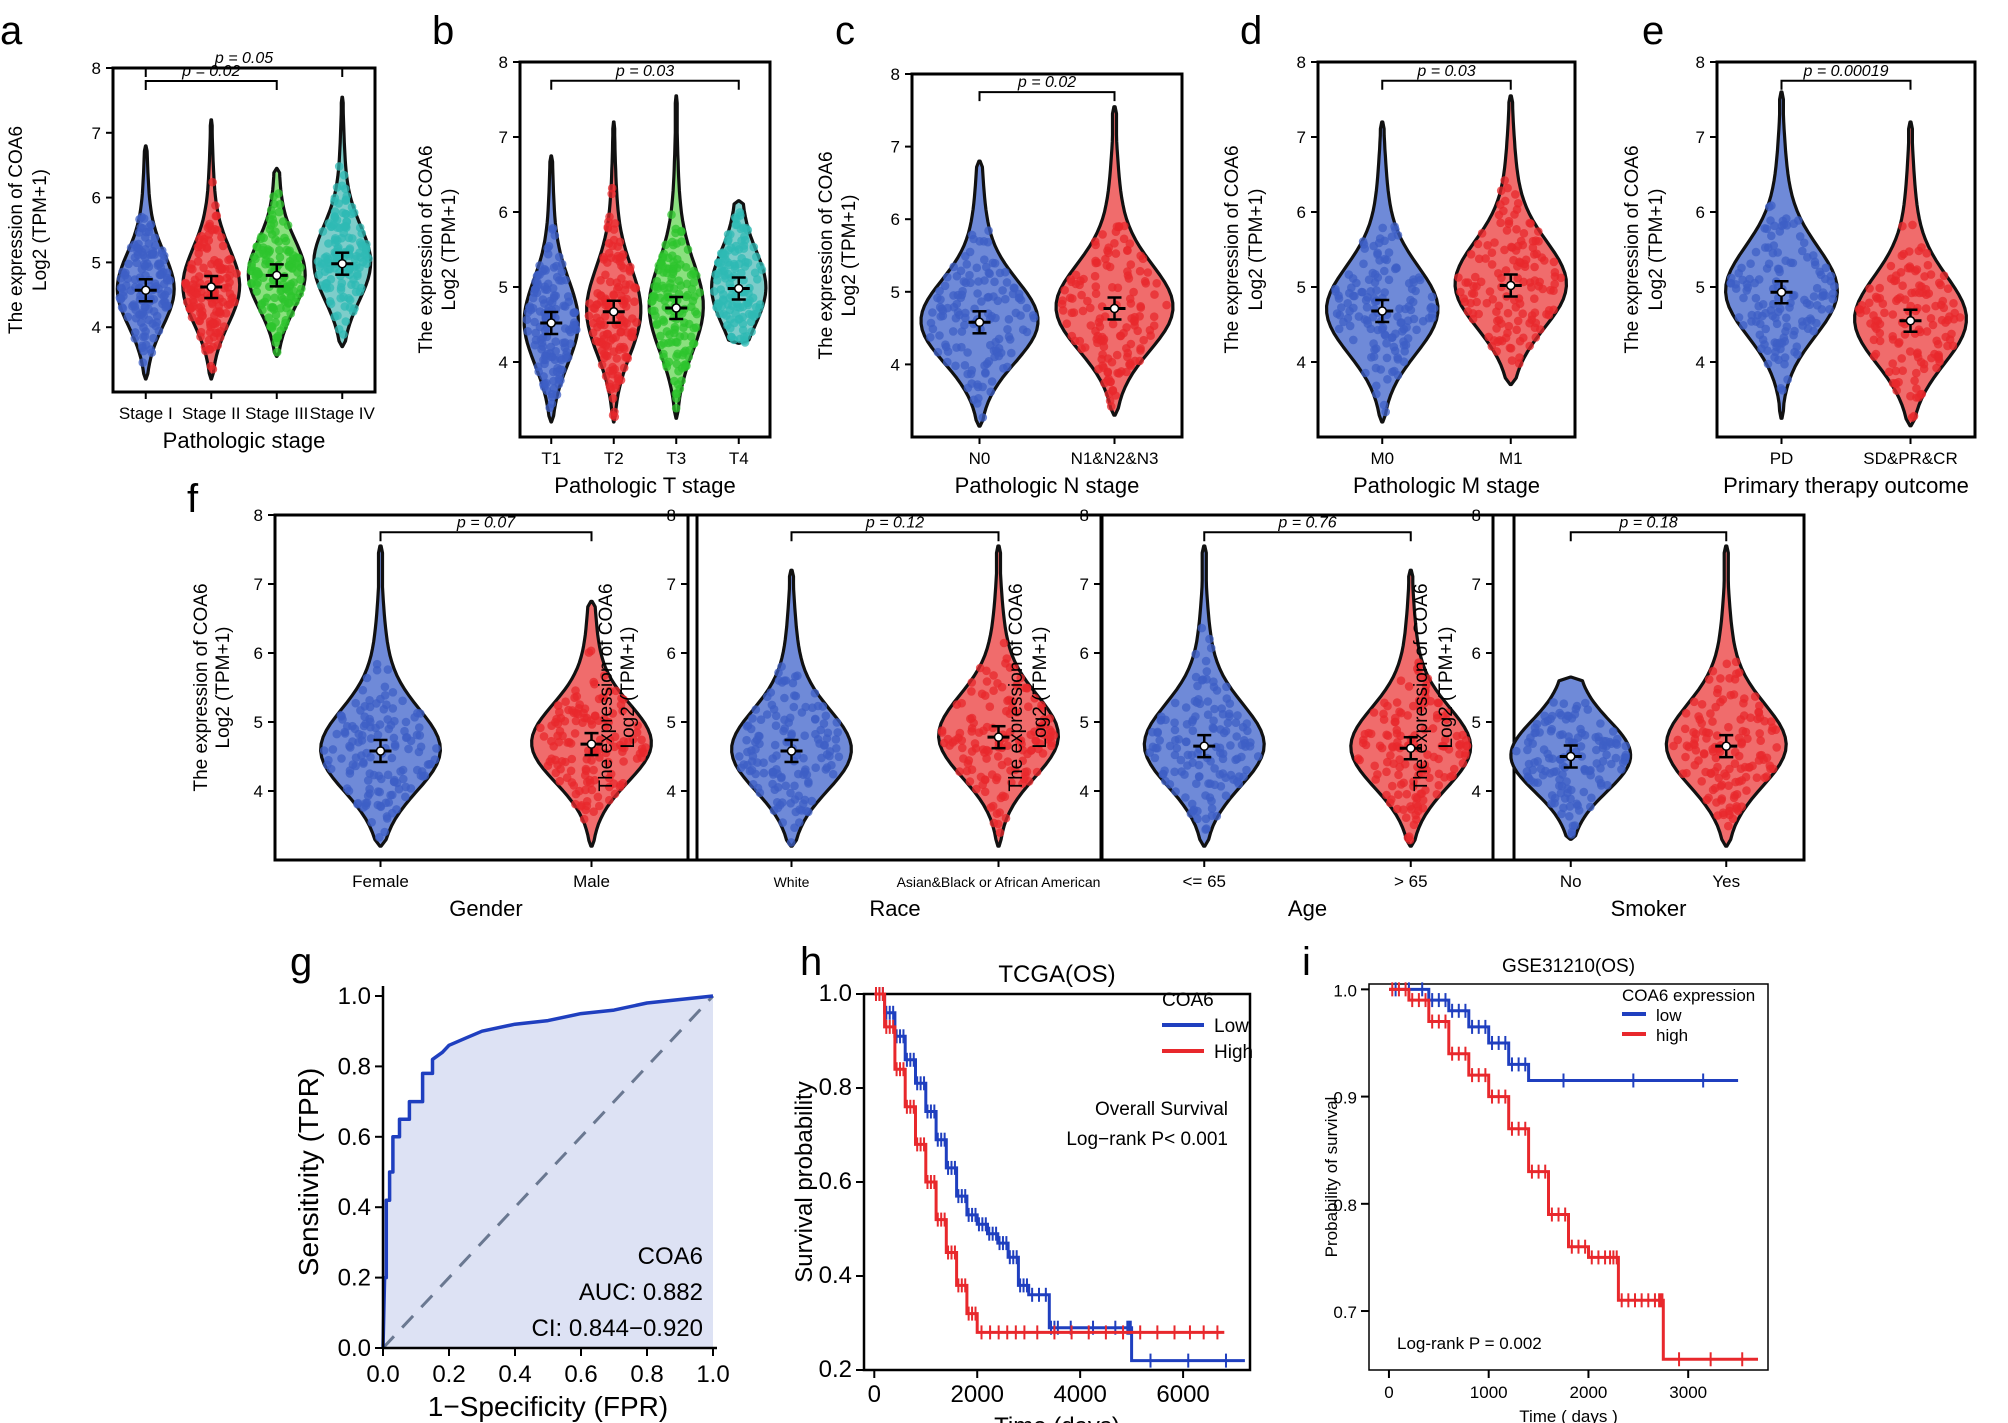 The width and height of the screenshot is (2008, 1423). What do you see at coordinates (1306, 522) in the screenshot?
I see `p-value-label: p = 0.76` at bounding box center [1306, 522].